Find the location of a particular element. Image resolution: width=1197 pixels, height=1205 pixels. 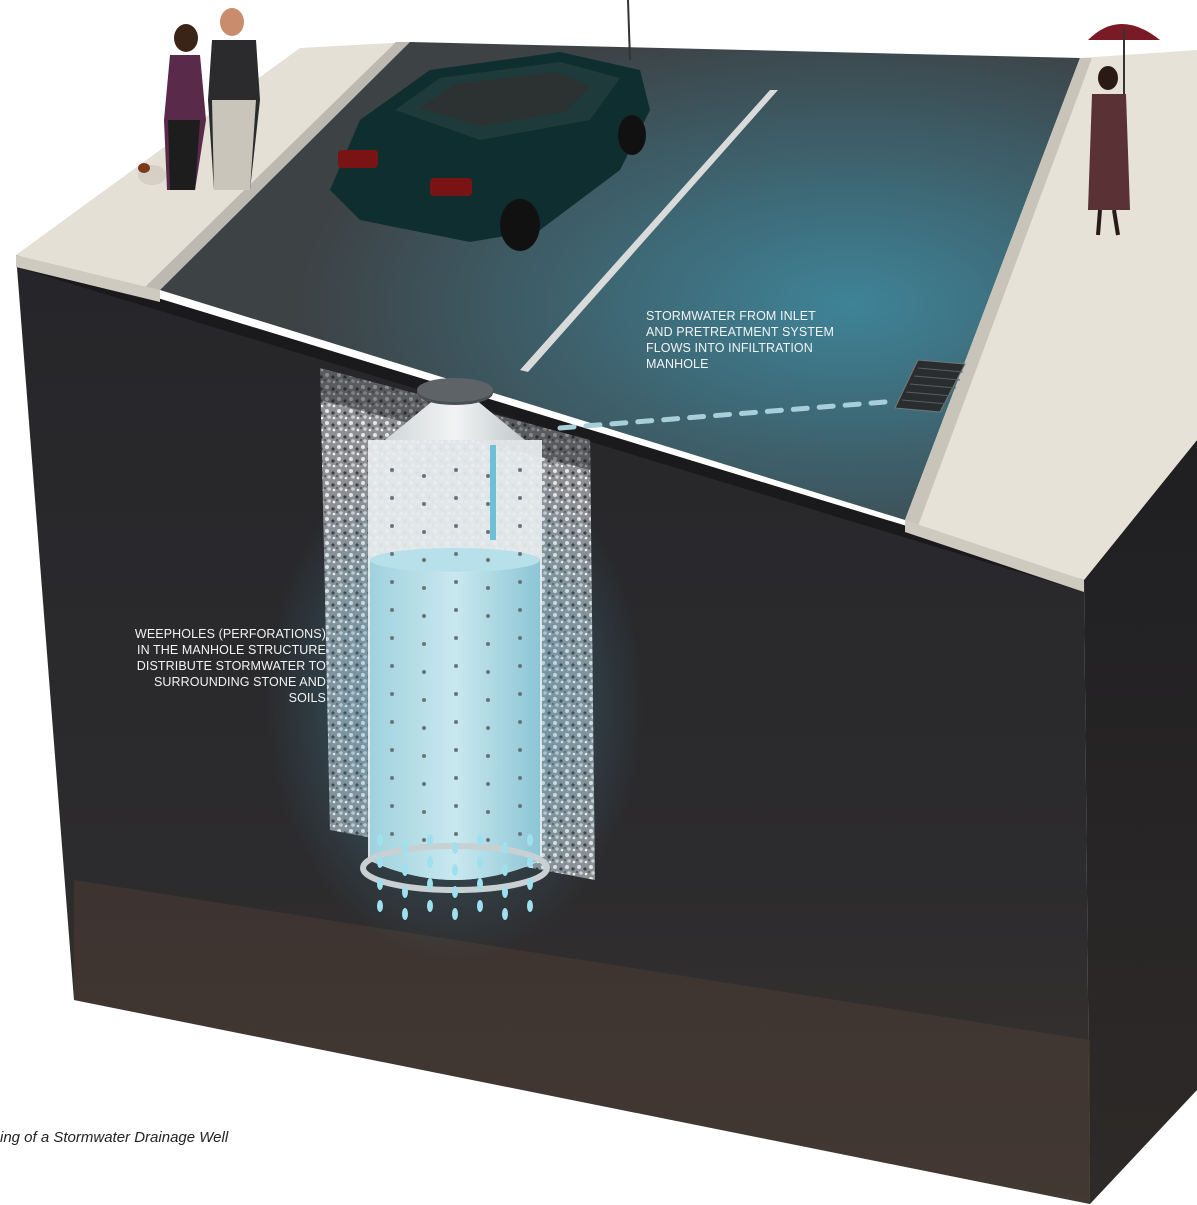

inlet-pipe-dashed is located at coordinates (722, 415).